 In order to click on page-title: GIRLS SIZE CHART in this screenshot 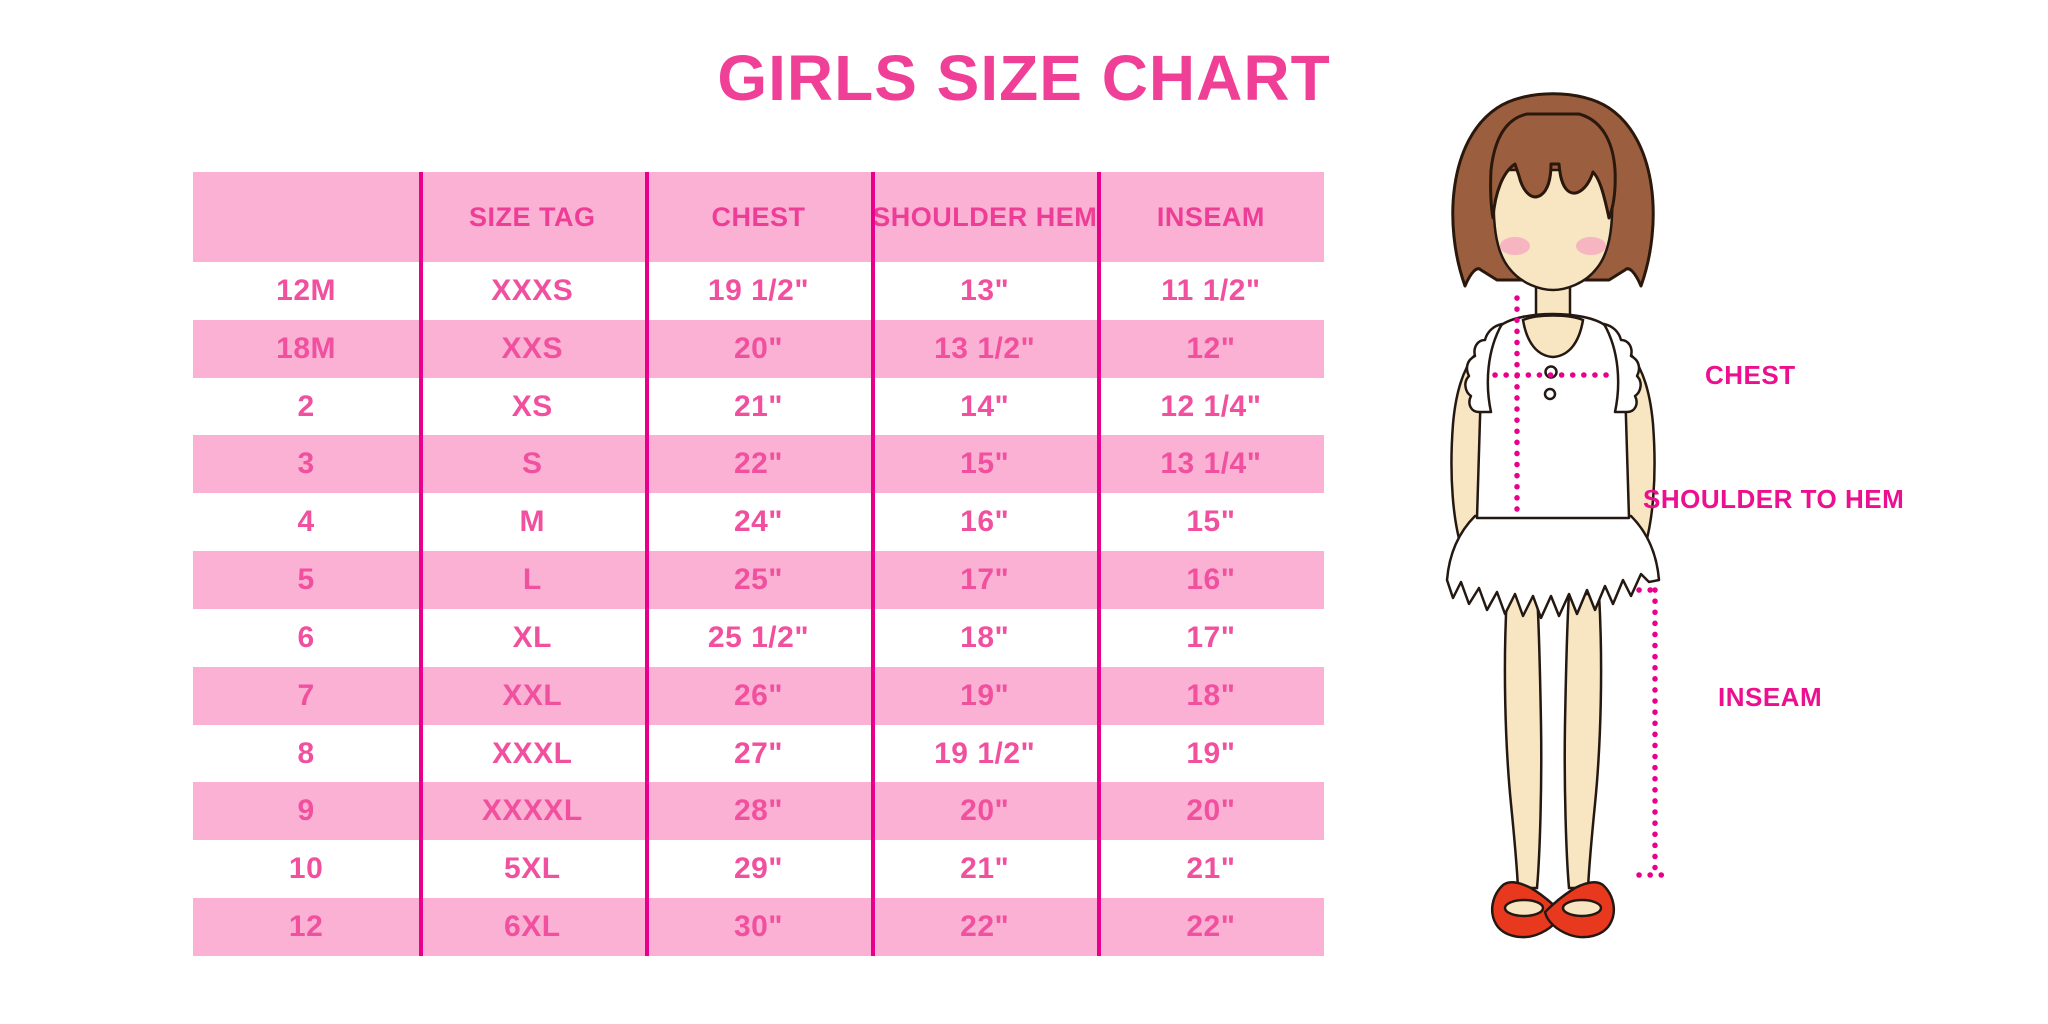, I will do `click(1024, 78)`.